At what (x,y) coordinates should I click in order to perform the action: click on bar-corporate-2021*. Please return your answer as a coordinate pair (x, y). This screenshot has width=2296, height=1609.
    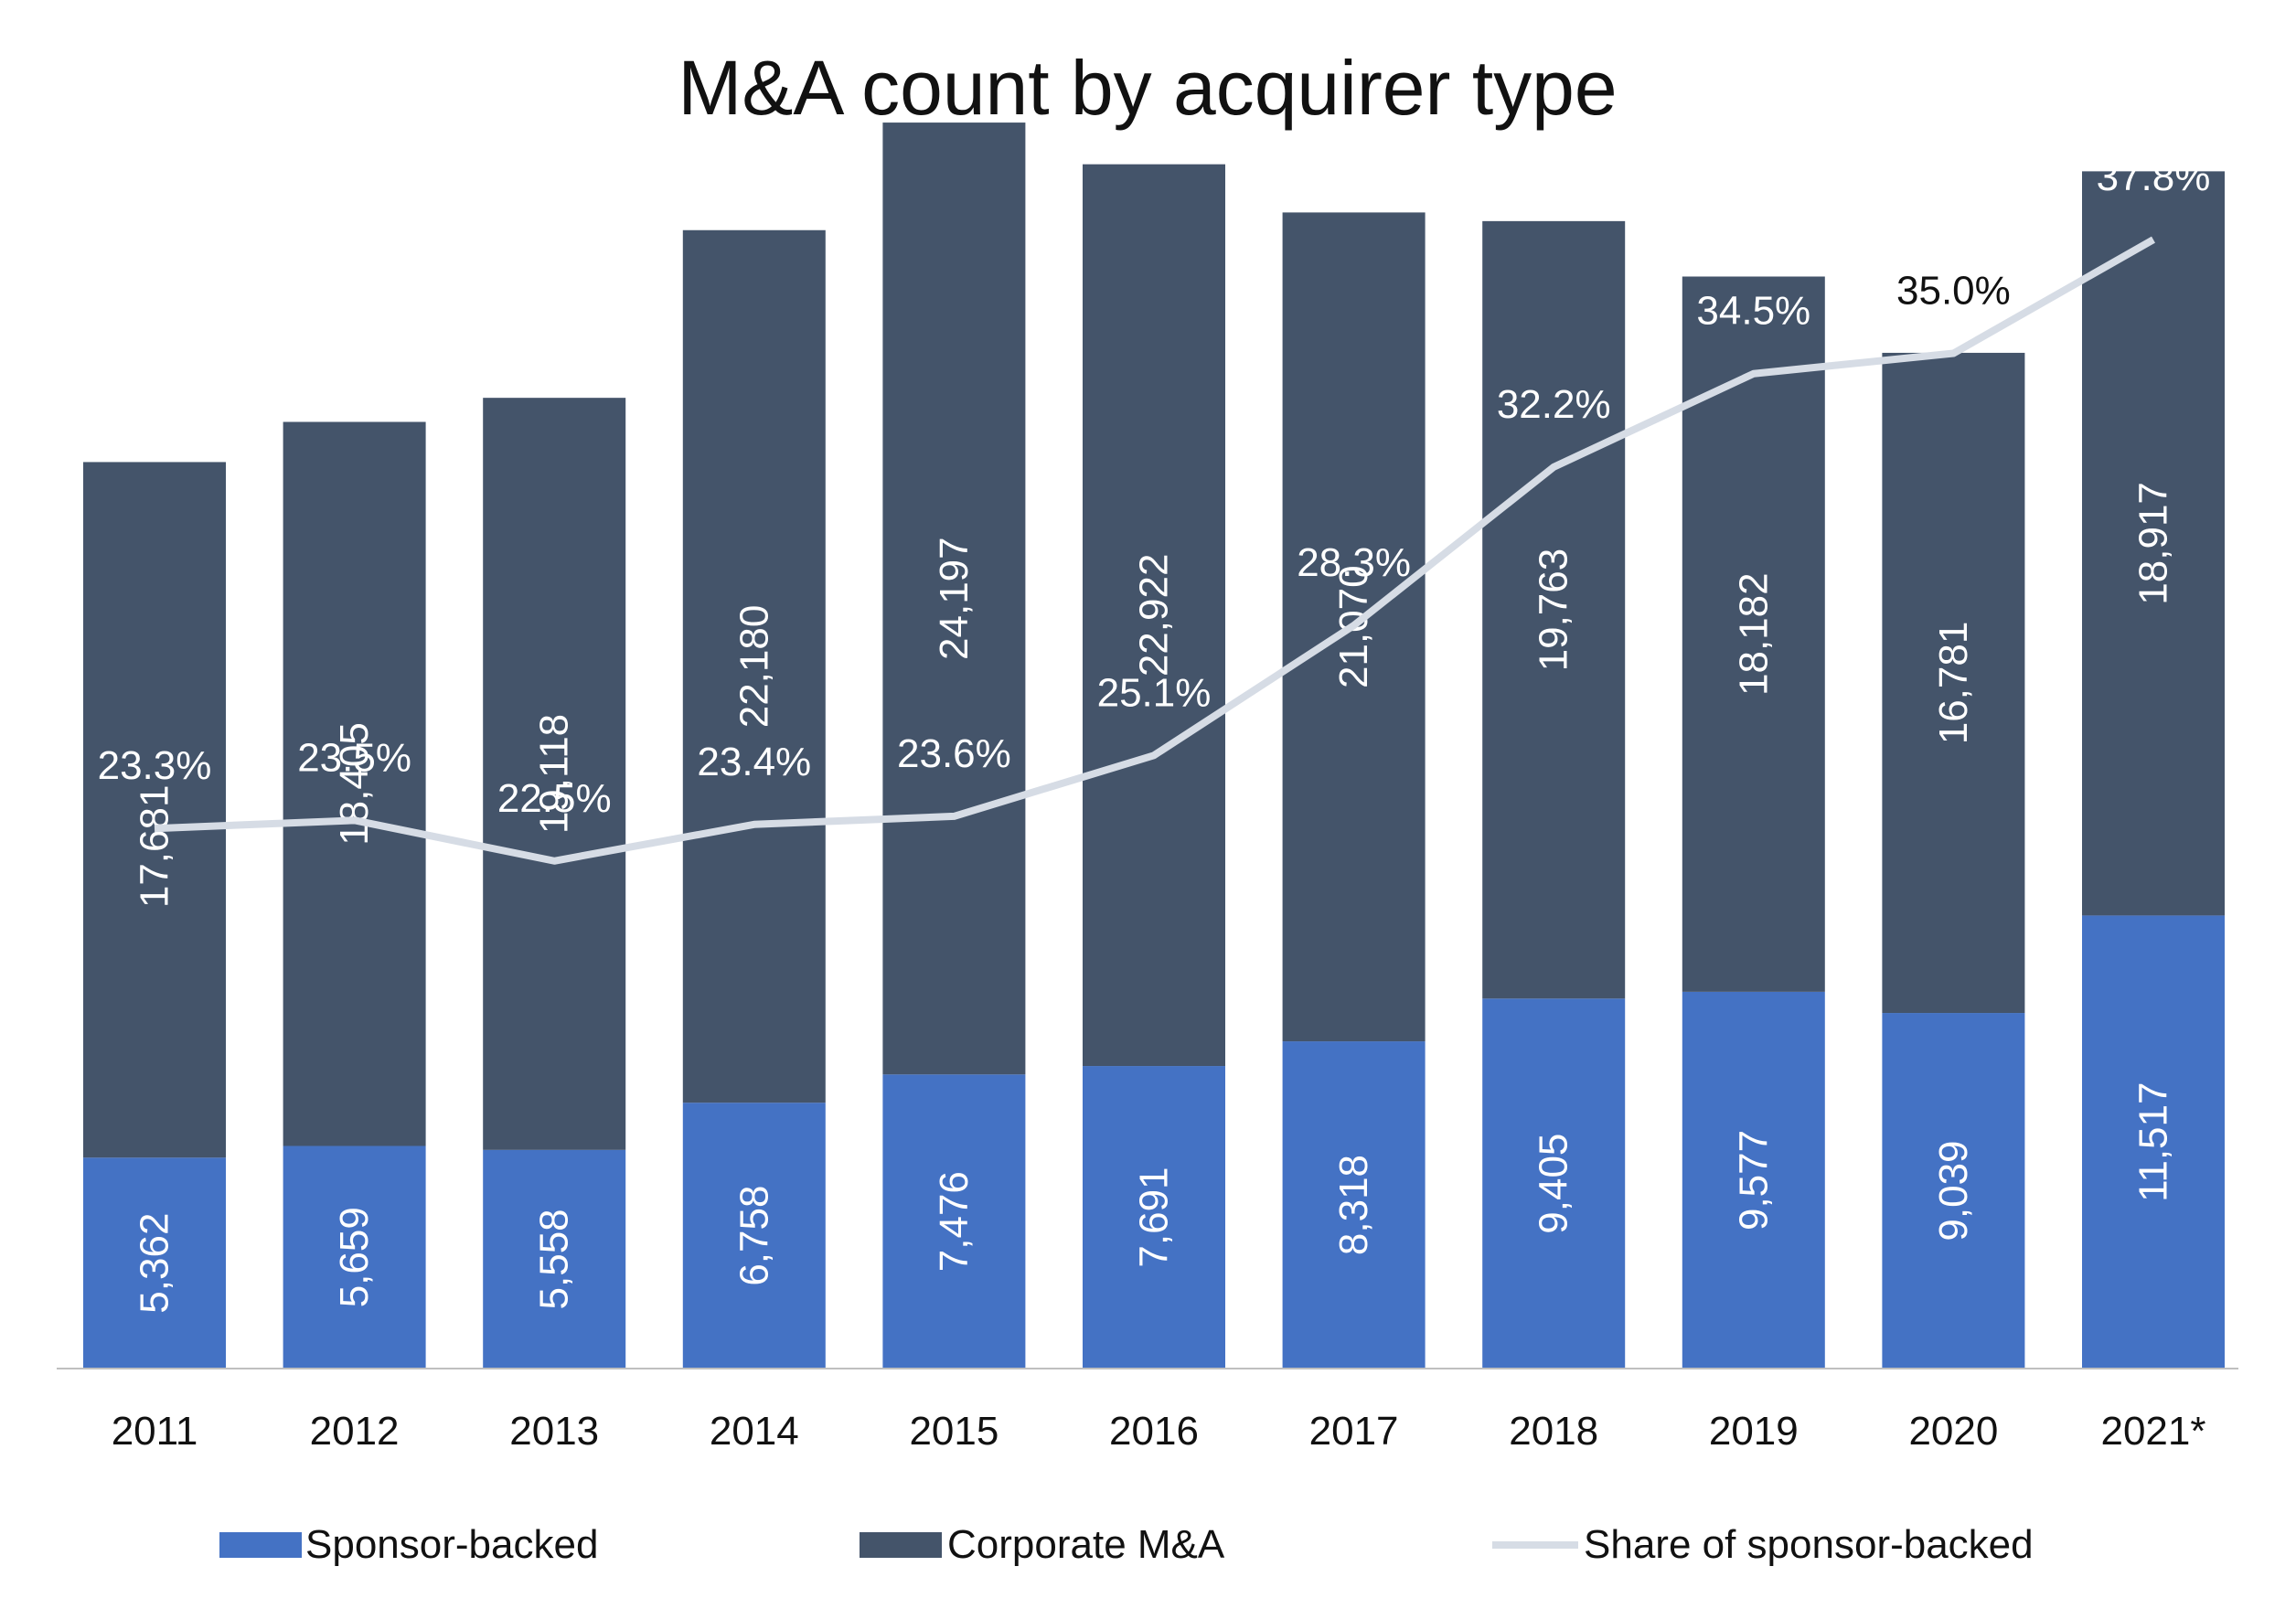
    Looking at the image, I should click on (2153, 543).